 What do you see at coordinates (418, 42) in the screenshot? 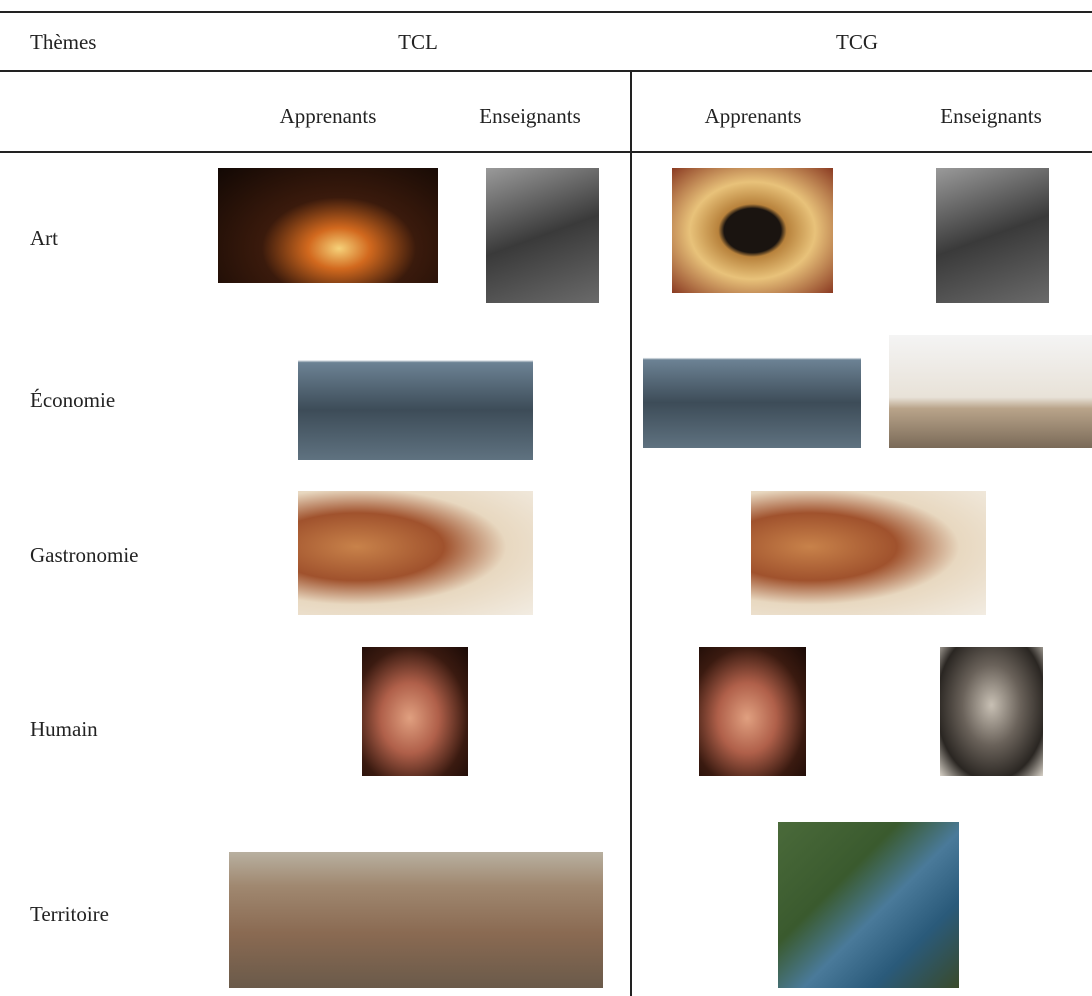
I see `header-cell: TCL` at bounding box center [418, 42].